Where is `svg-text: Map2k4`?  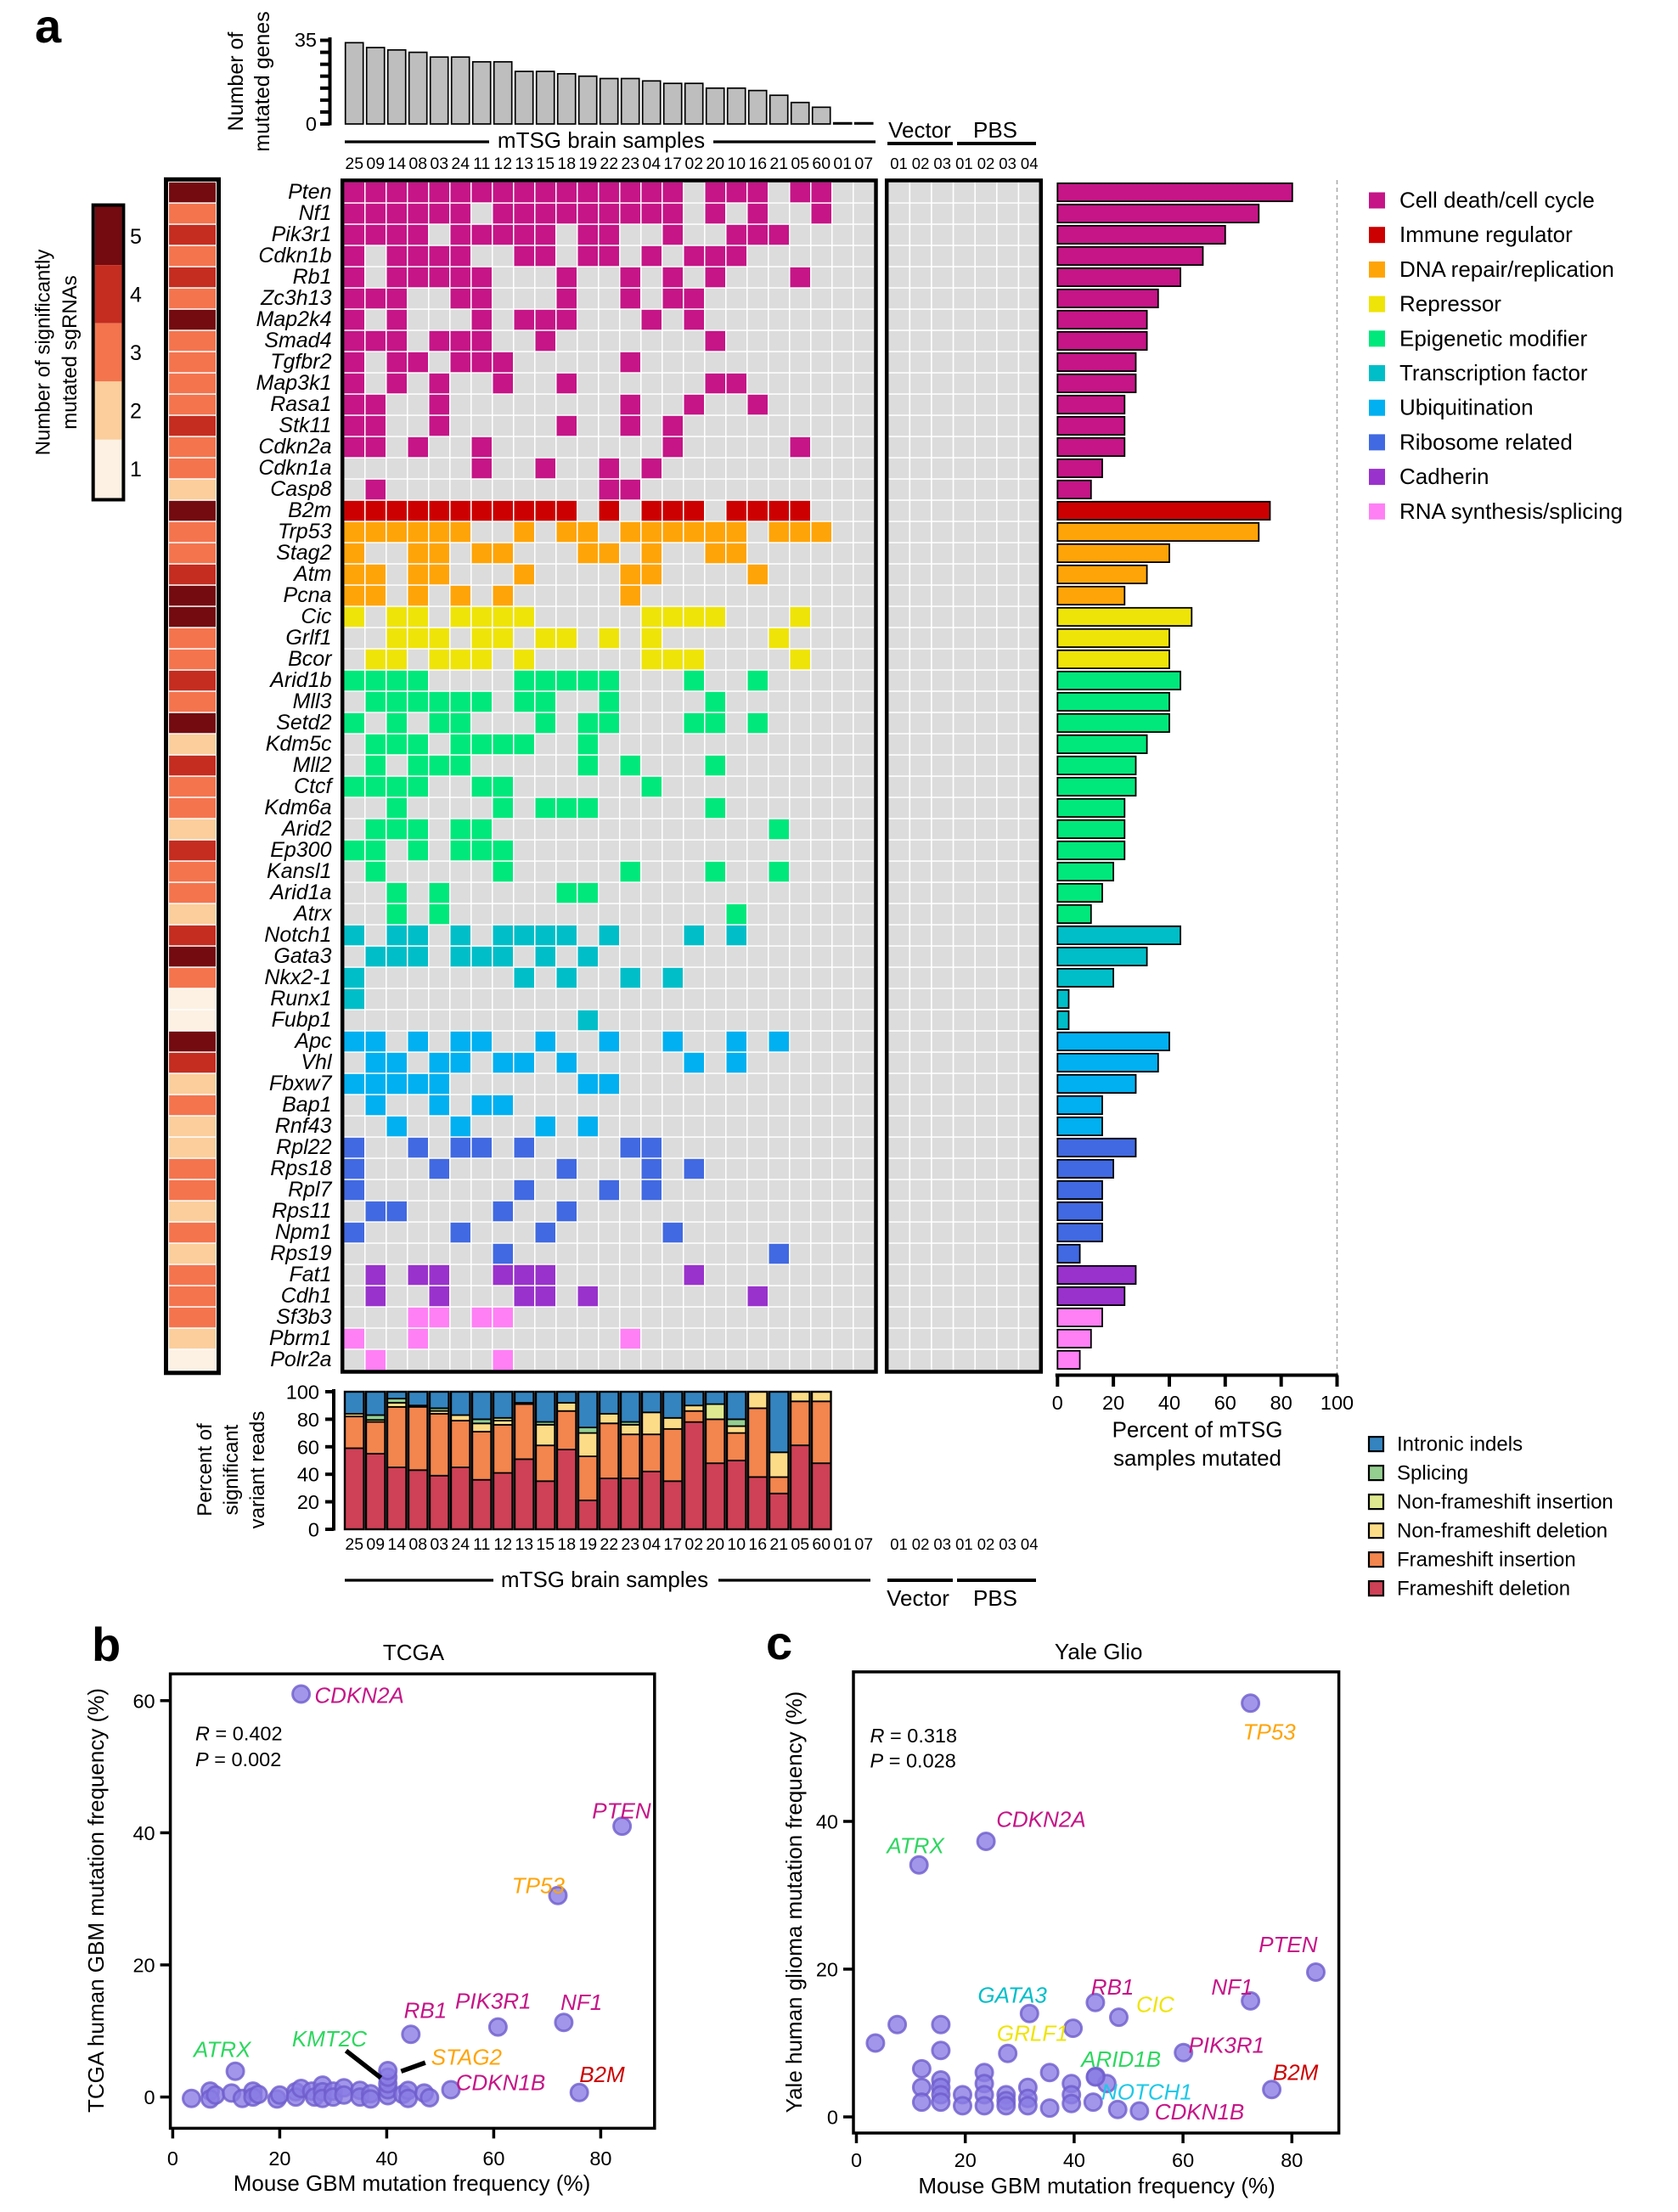 svg-text: Map2k4 is located at coordinates (294, 319).